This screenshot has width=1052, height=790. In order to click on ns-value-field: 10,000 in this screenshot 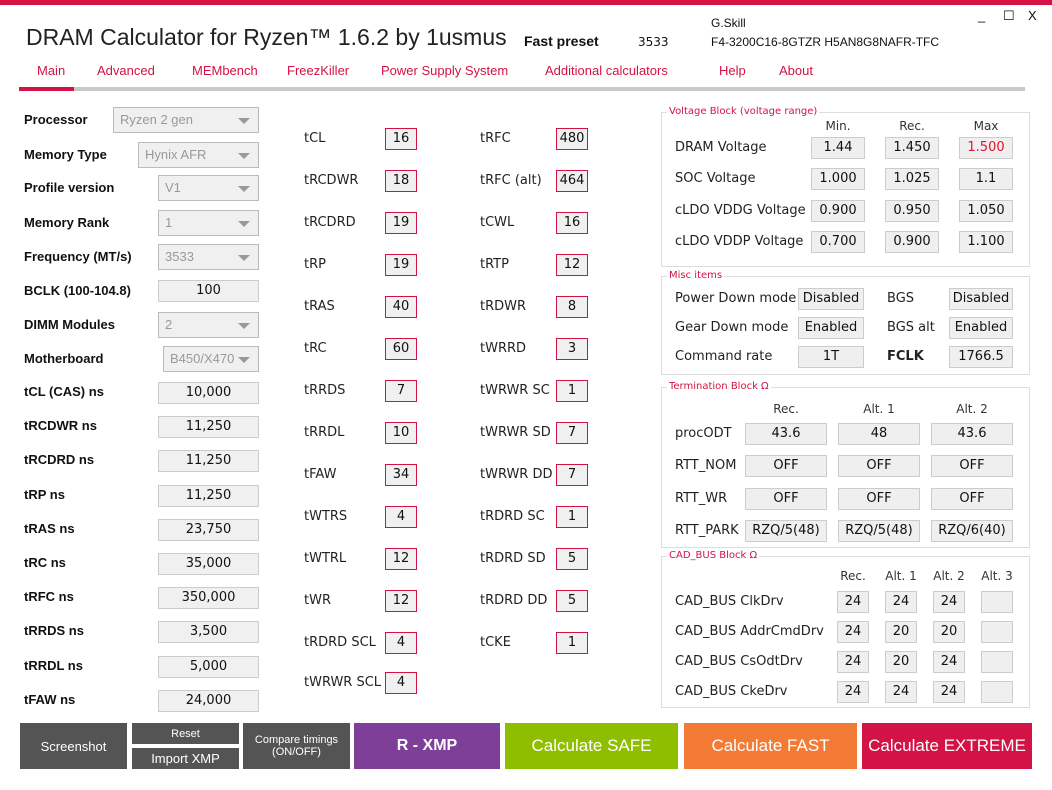, I will do `click(208, 393)`.